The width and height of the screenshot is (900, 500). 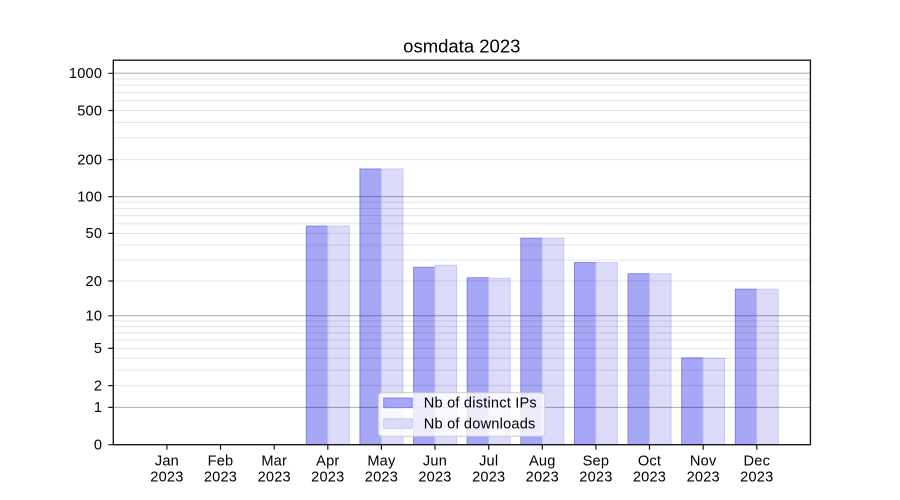 I want to click on svg-text: 0, so click(x=98, y=446).